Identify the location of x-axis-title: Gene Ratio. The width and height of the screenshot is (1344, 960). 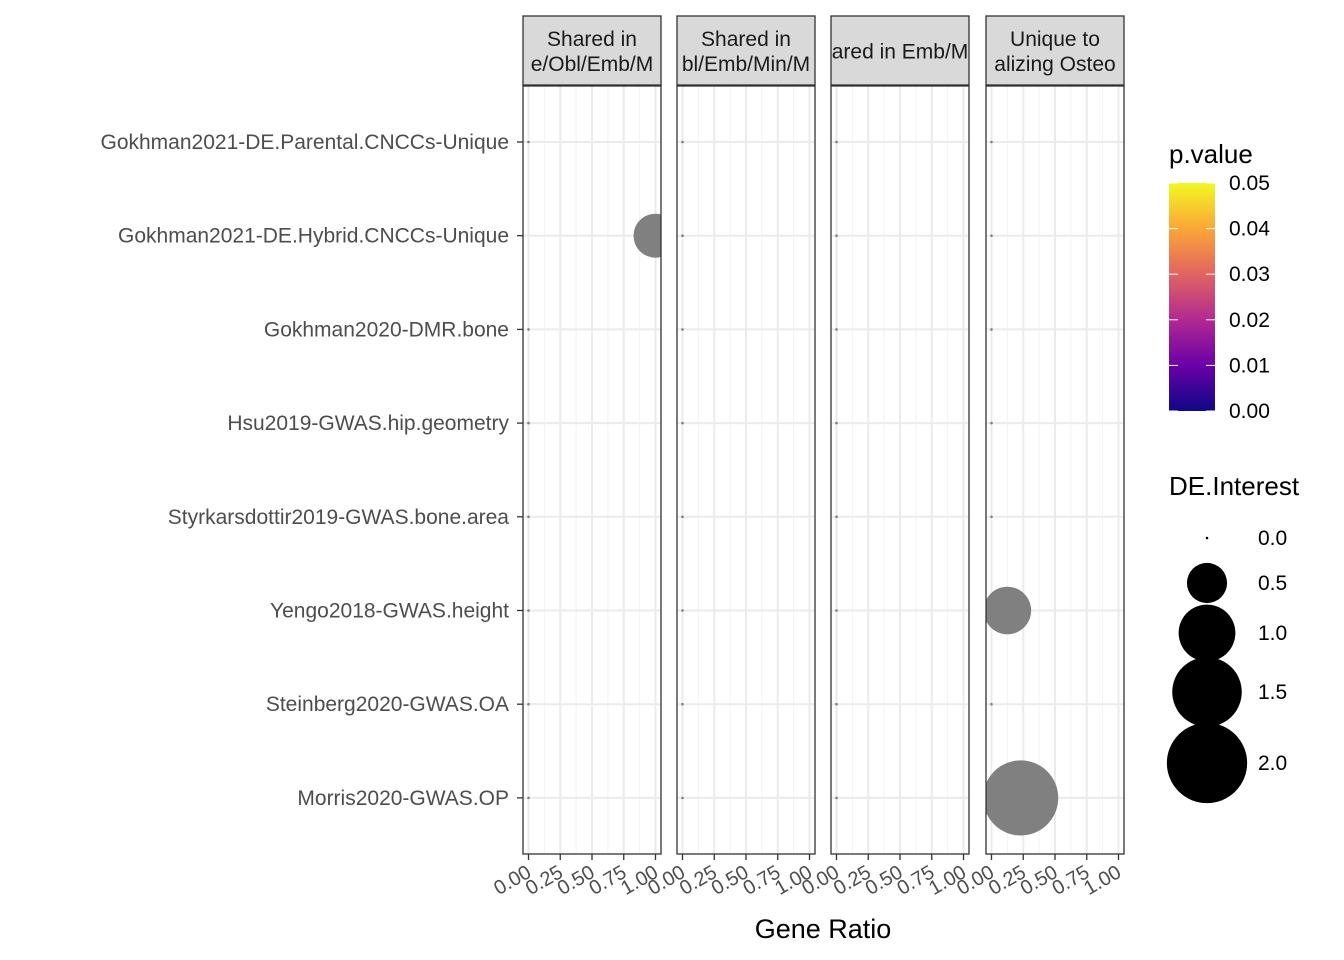
(823, 929).